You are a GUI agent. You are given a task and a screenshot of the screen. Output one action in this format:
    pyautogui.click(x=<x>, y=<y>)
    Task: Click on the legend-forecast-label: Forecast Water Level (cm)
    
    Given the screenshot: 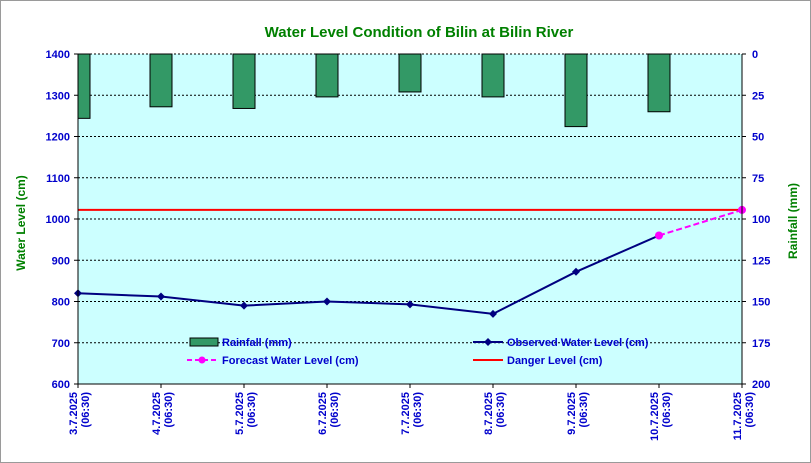 What is the action you would take?
    pyautogui.click(x=290, y=361)
    